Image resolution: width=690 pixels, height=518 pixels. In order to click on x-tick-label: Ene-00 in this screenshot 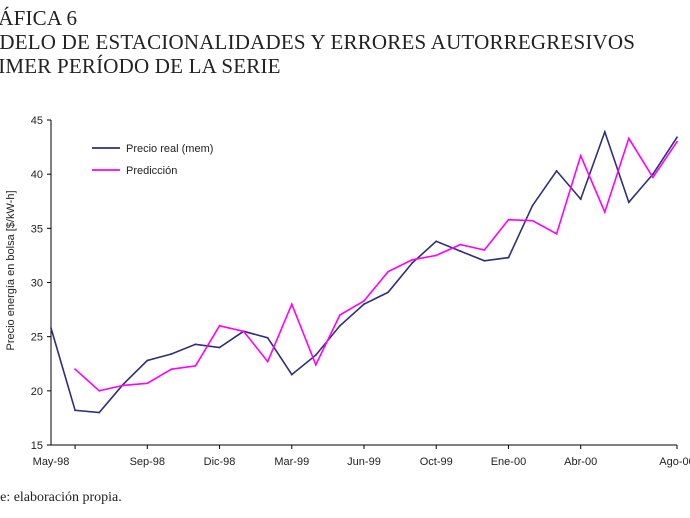, I will do `click(508, 462)`.